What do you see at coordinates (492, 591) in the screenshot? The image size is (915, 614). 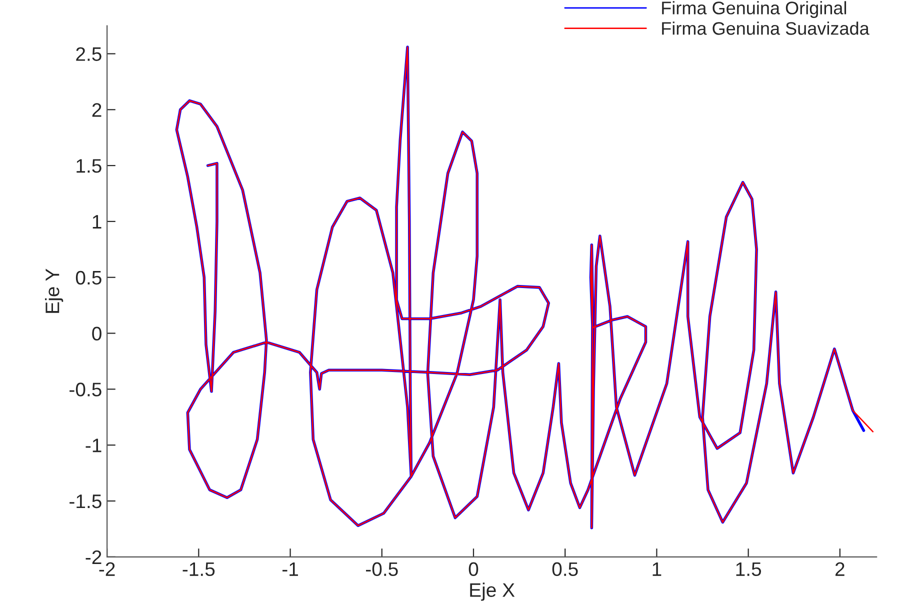 I see `x-axis-title: Eje X` at bounding box center [492, 591].